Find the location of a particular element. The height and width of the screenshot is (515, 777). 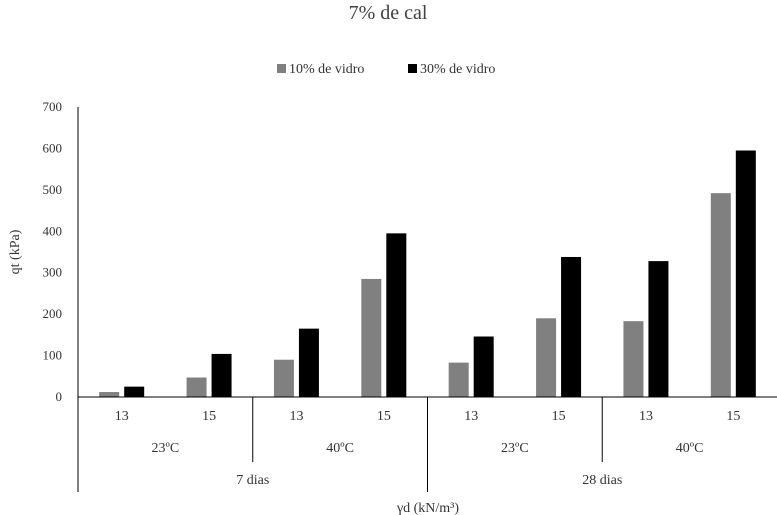

chart-title: 7% de cal is located at coordinates (388, 13).